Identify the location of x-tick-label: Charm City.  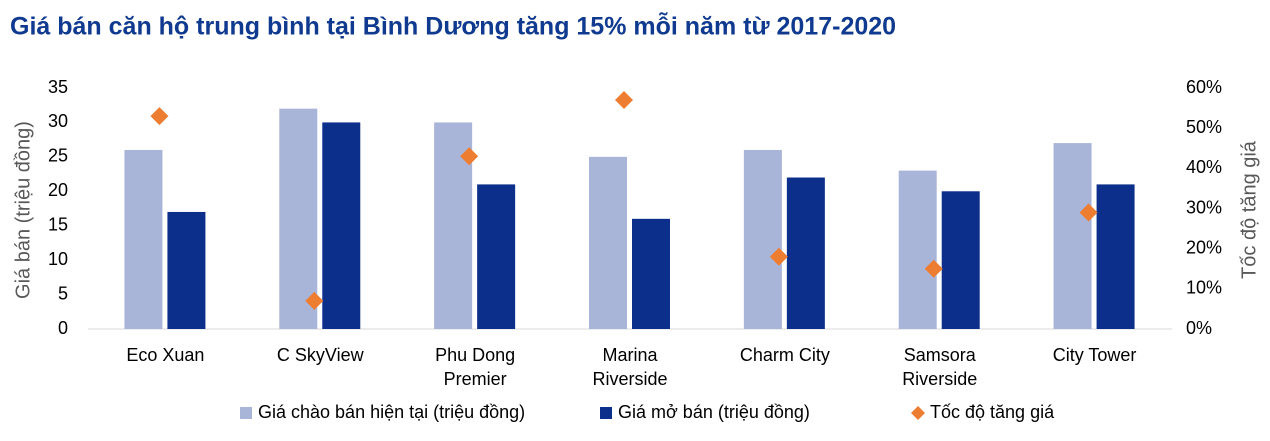
(784, 355).